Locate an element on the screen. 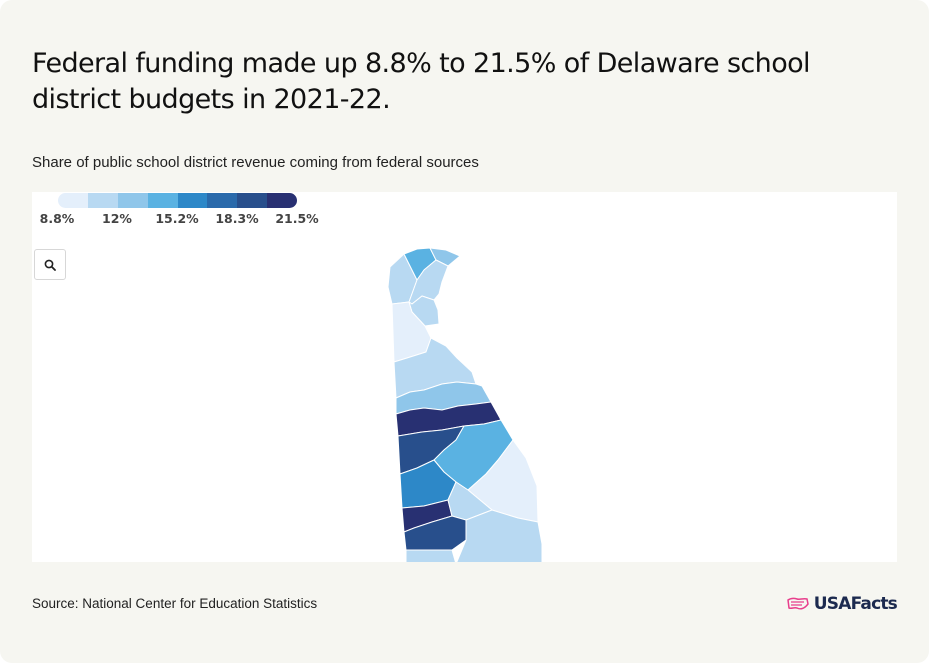 The height and width of the screenshot is (663, 929). legend-label-4: 18.3% is located at coordinates (237, 218).